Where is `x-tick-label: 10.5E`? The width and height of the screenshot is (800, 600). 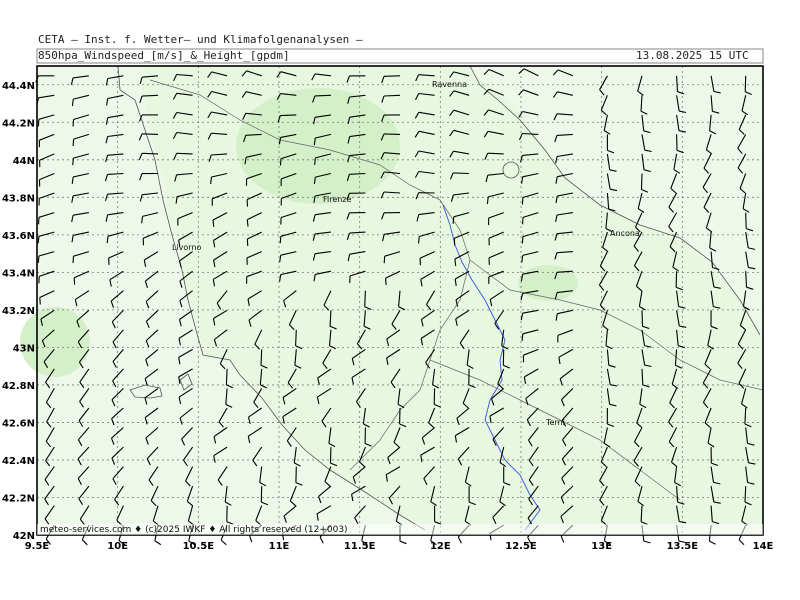
x-tick-label: 10.5E is located at coordinates (199, 546).